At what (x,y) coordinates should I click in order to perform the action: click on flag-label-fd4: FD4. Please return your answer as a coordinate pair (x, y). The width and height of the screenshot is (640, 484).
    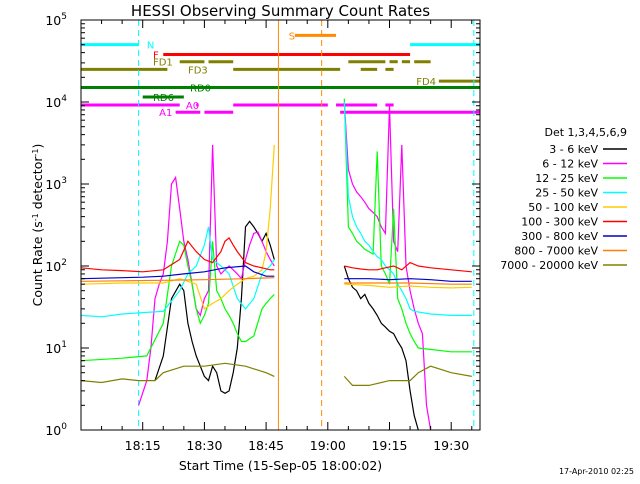
    Looking at the image, I should click on (426, 82).